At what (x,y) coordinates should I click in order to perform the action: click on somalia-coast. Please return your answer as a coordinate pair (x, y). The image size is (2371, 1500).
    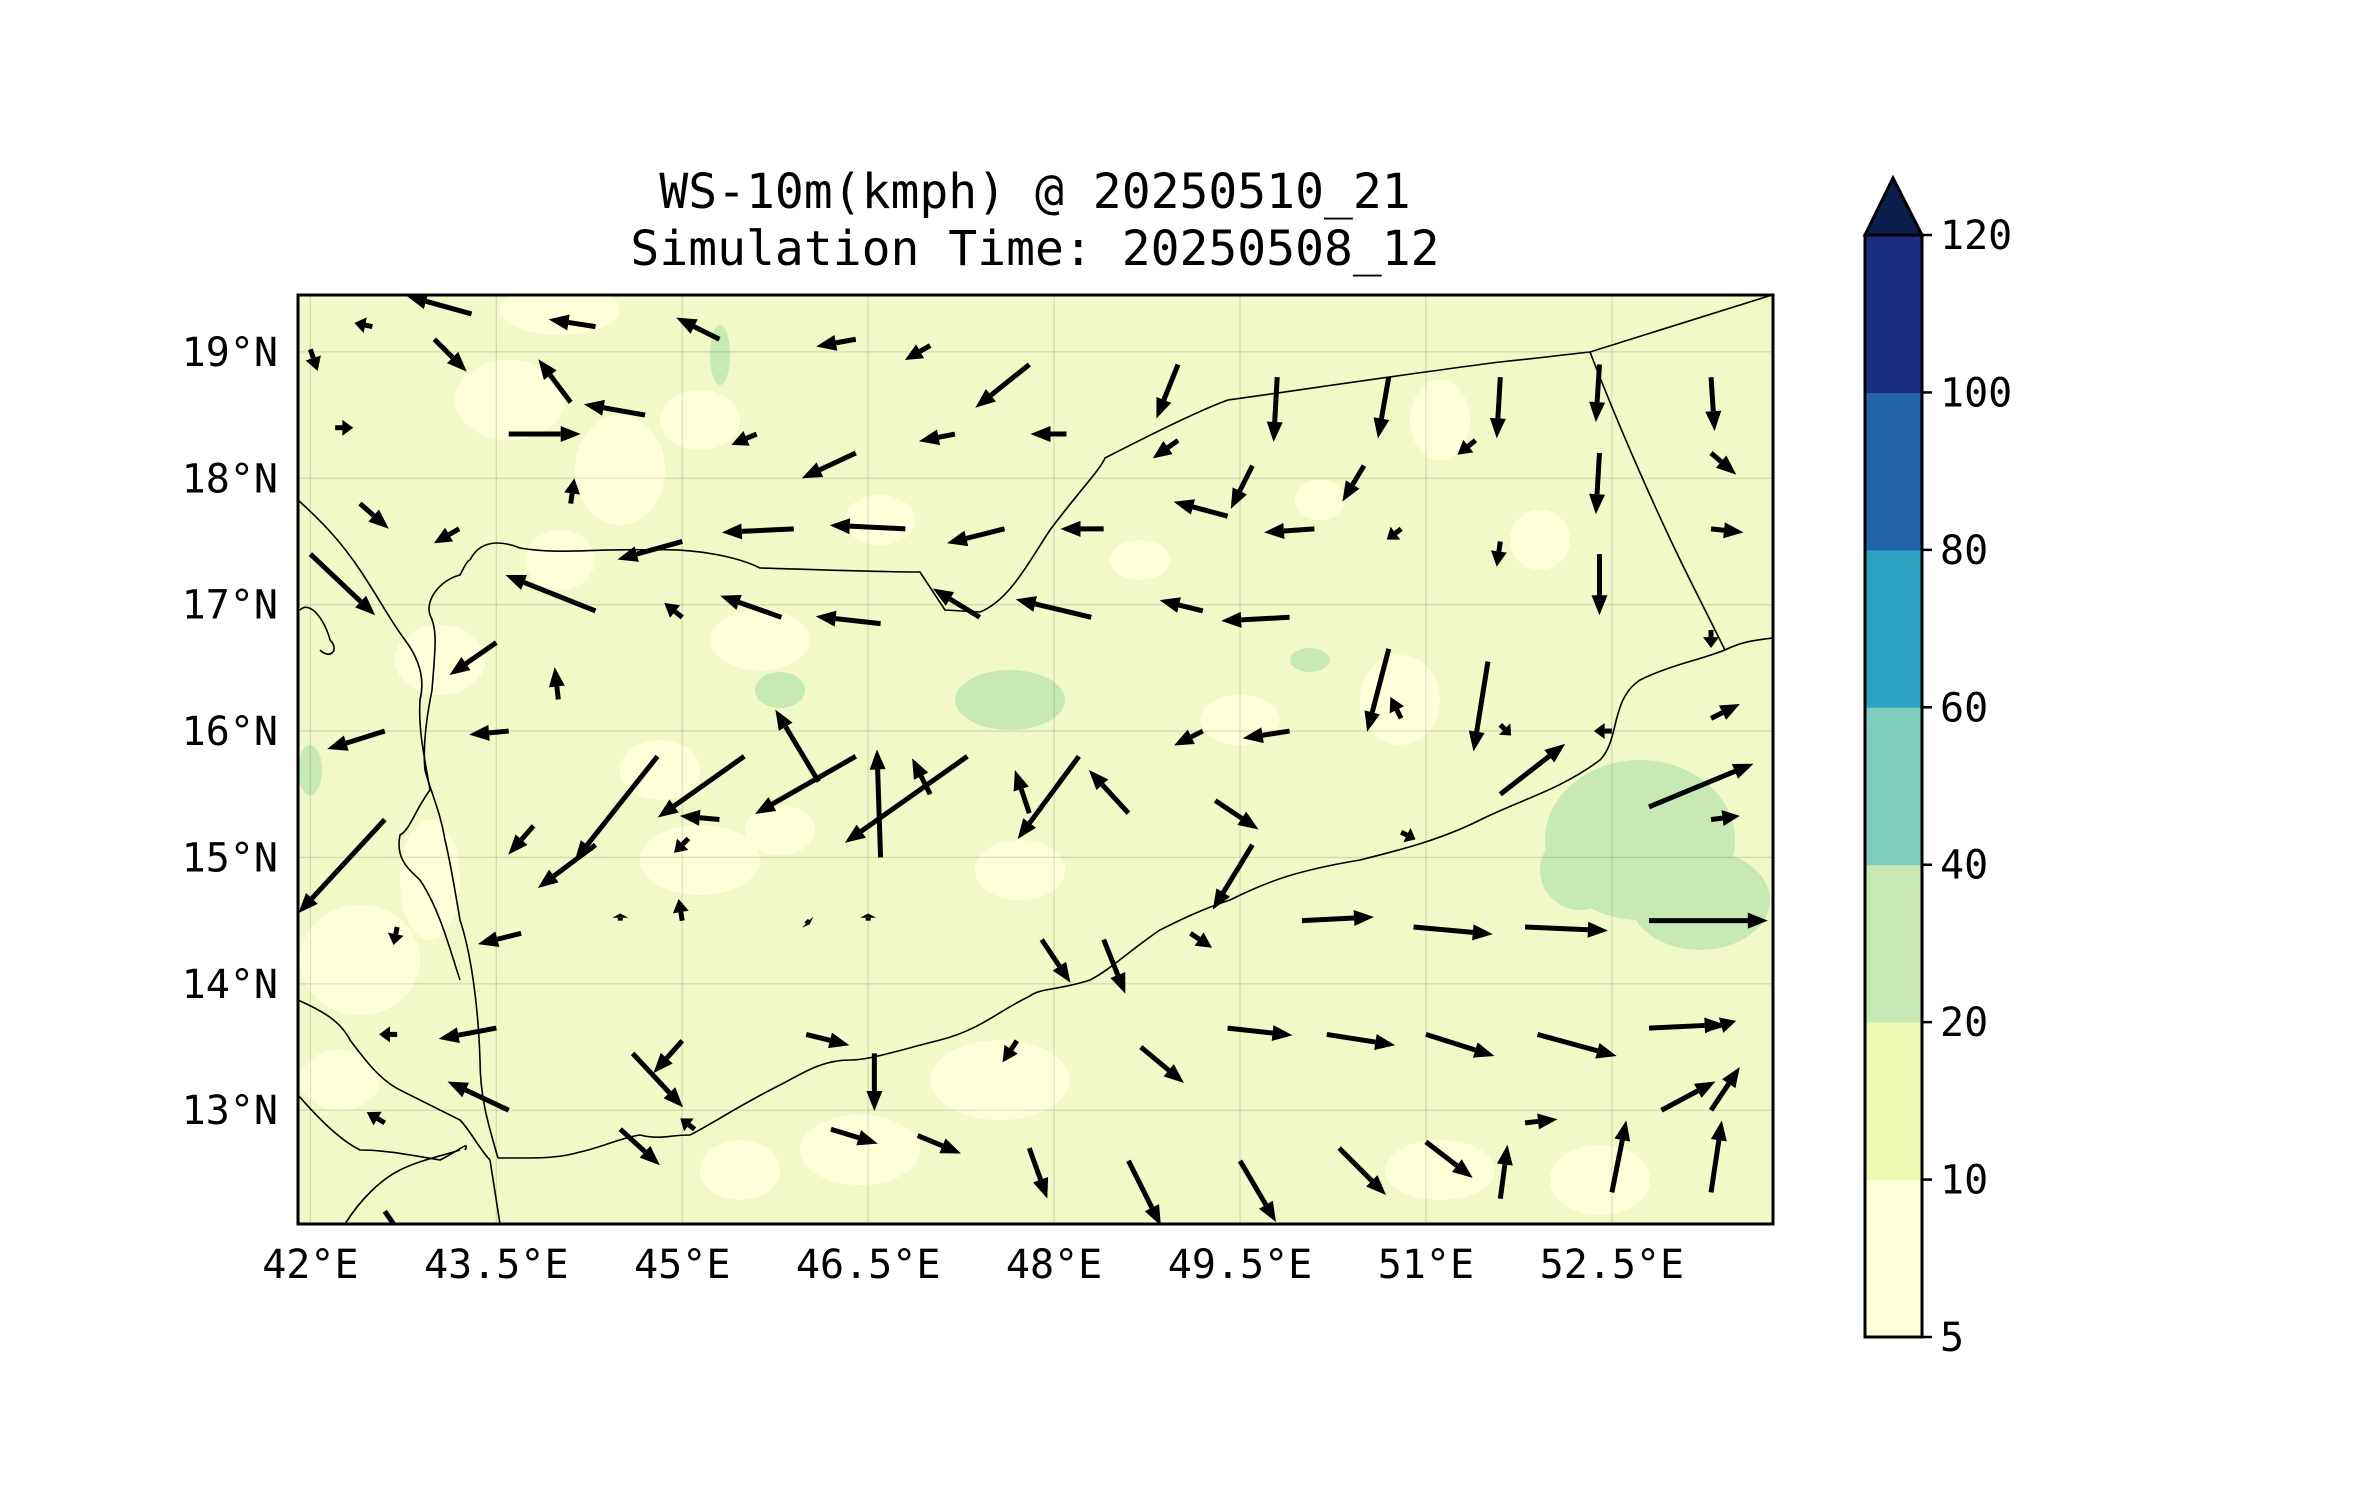
    Looking at the image, I should click on (382, 1127).